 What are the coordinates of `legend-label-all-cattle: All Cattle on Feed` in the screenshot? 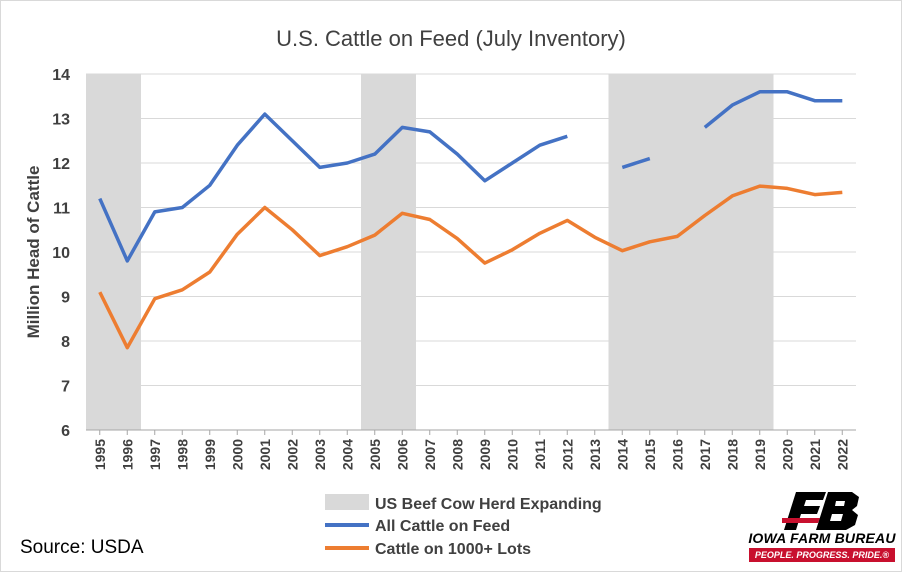 It's located at (442, 526).